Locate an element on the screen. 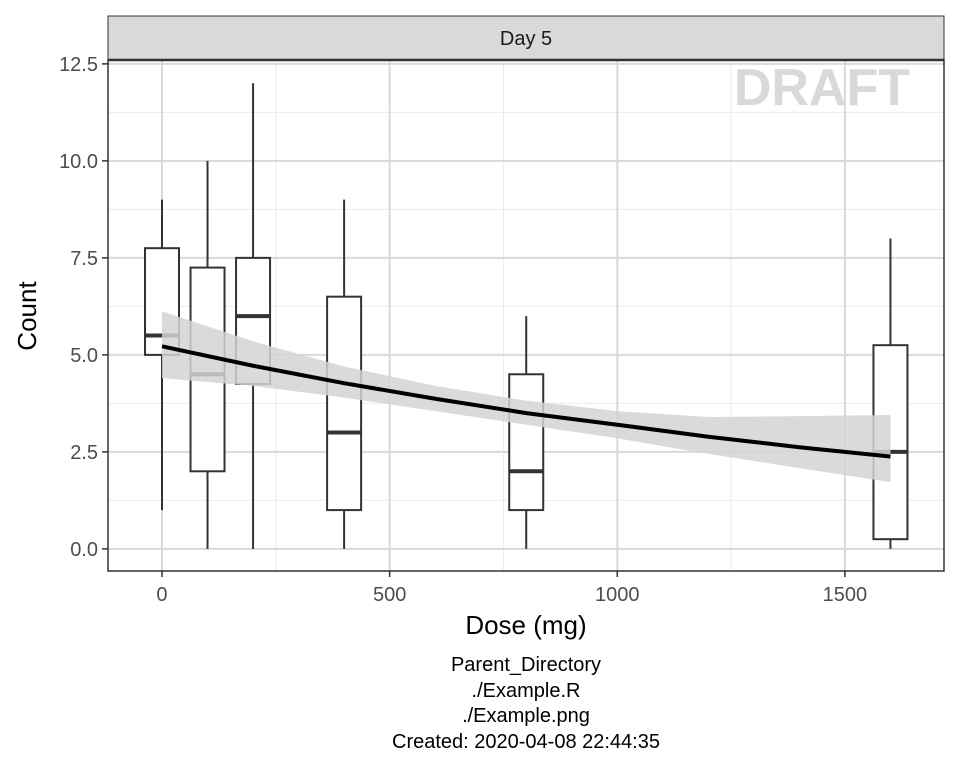  y-tick-label: 10.0 is located at coordinates (78, 162).